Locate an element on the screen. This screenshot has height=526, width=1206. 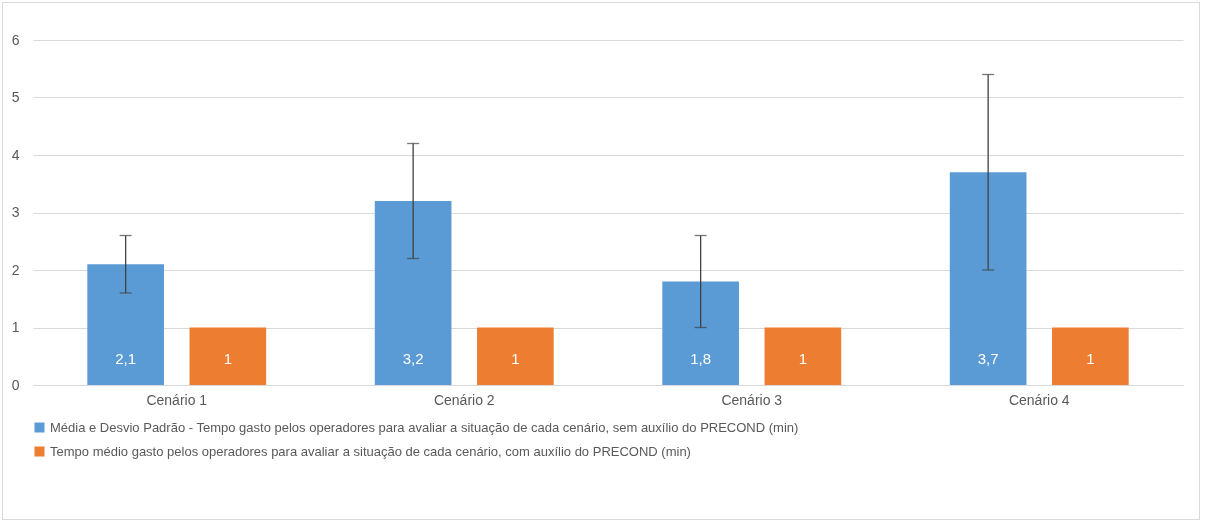
data-label: 1,8 is located at coordinates (701, 359).